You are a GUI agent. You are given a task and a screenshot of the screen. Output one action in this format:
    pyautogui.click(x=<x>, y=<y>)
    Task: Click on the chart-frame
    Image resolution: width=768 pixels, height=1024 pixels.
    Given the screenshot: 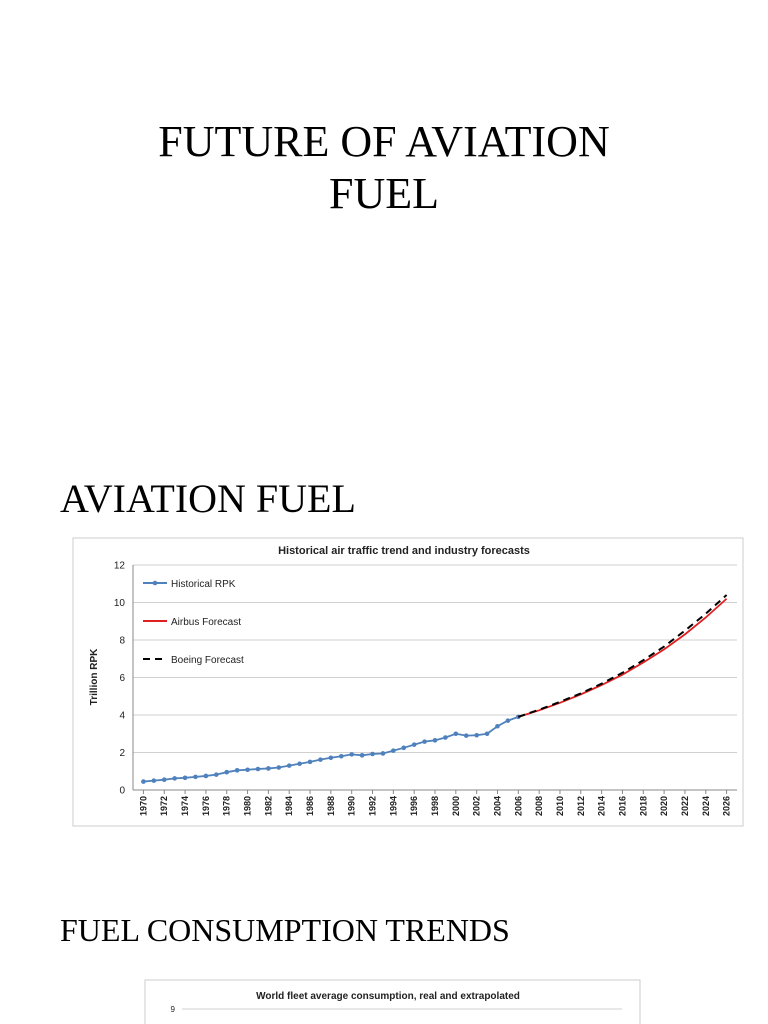 What is the action you would take?
    pyautogui.click(x=392, y=1001)
    